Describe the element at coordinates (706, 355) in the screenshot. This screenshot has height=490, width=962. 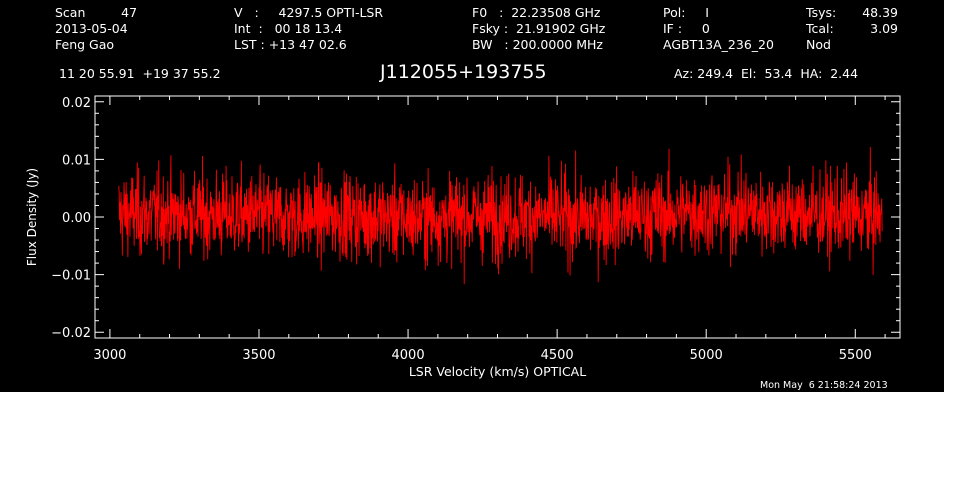
I see `x-tick-label: 5000` at that location.